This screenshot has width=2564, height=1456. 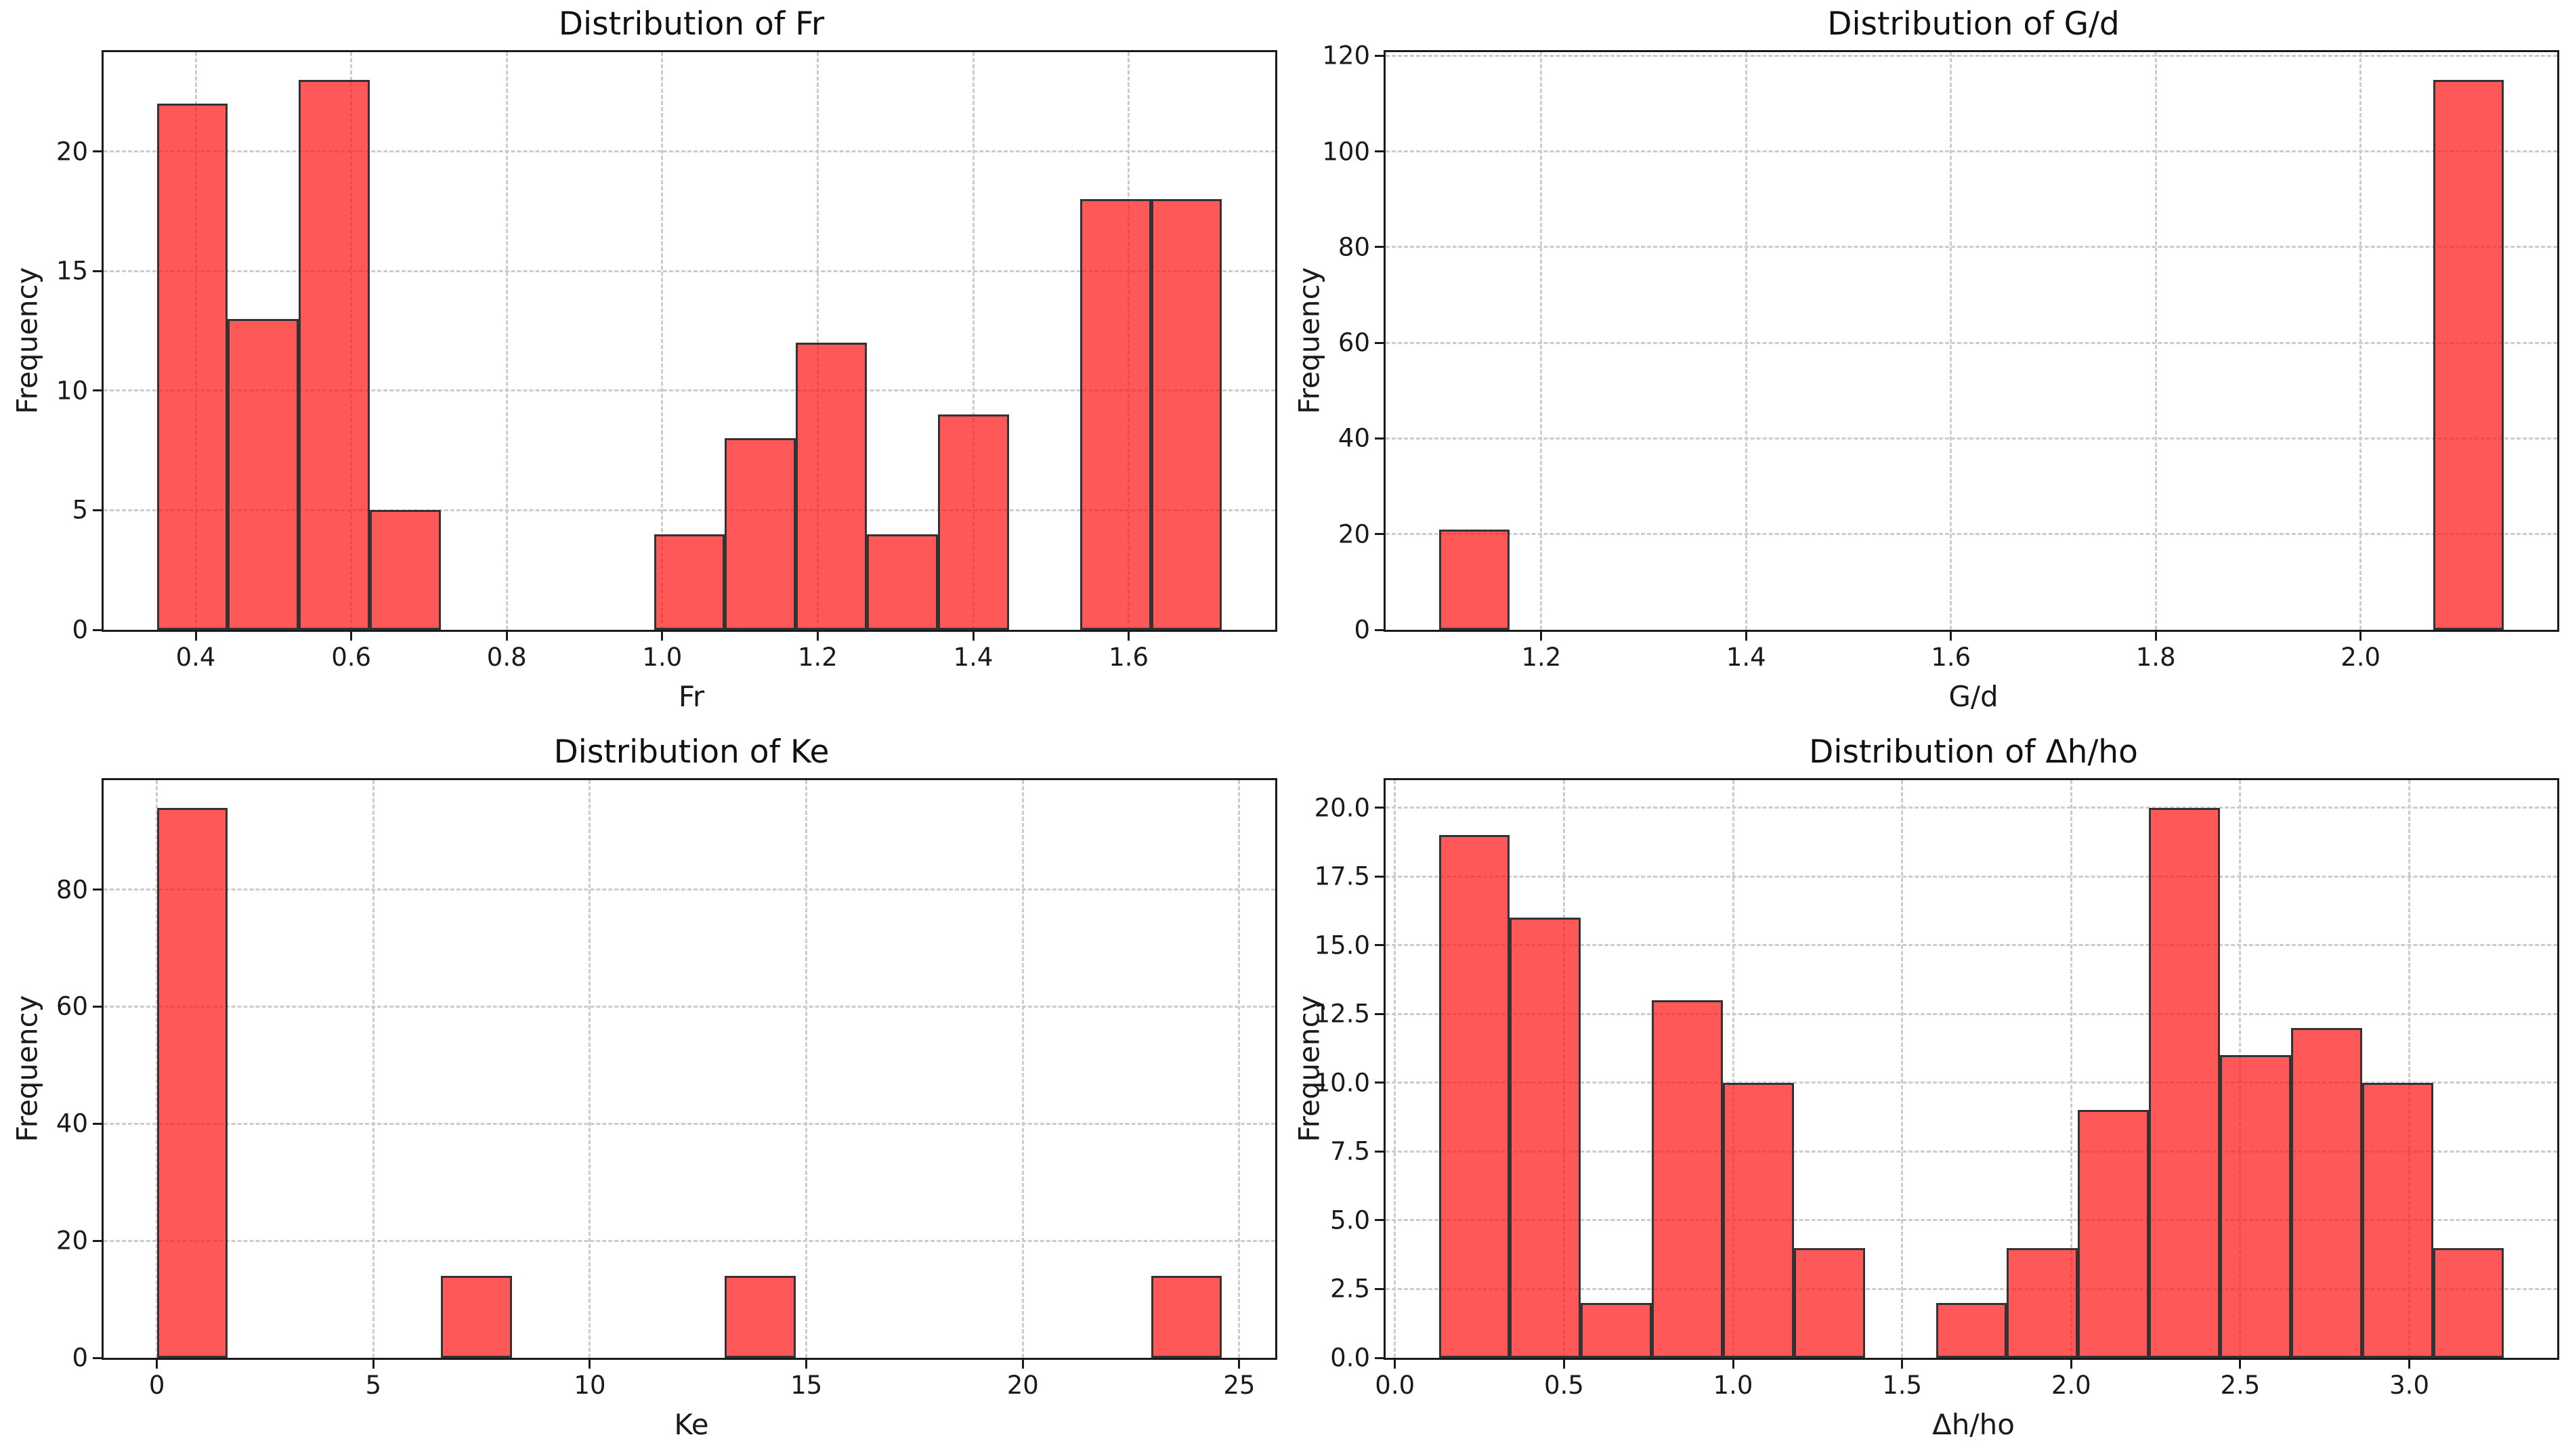 What do you see at coordinates (196, 657) in the screenshot?
I see `x-tick-label: 0.4` at bounding box center [196, 657].